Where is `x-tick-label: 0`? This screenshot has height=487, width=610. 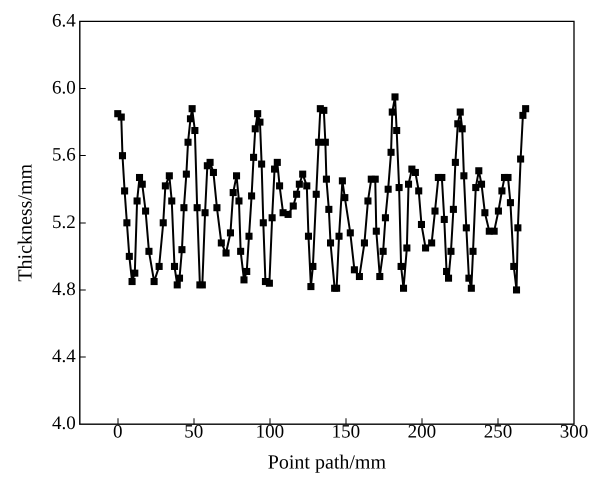 x-tick-label: 0 is located at coordinates (118, 432).